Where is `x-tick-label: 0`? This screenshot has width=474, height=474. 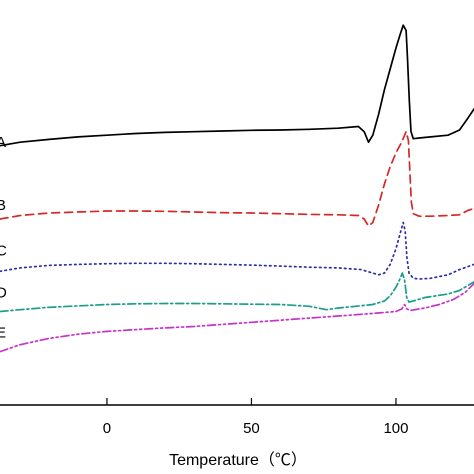 x-tick-label: 0 is located at coordinates (107, 428).